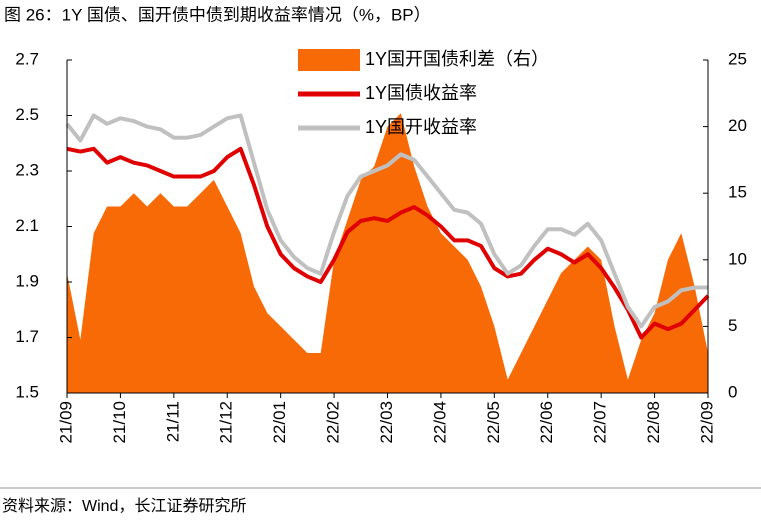  I want to click on y-tick-label: 1.5, so click(27, 391).